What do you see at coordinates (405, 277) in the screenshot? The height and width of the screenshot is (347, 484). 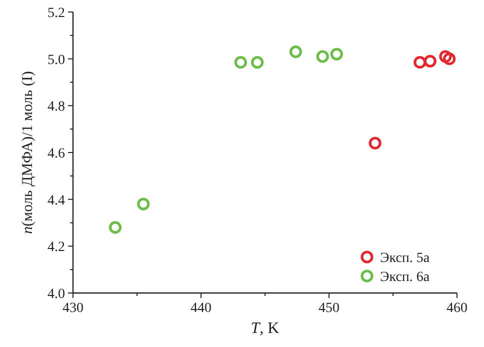 I see `legend-label: Эксп. 6а` at bounding box center [405, 277].